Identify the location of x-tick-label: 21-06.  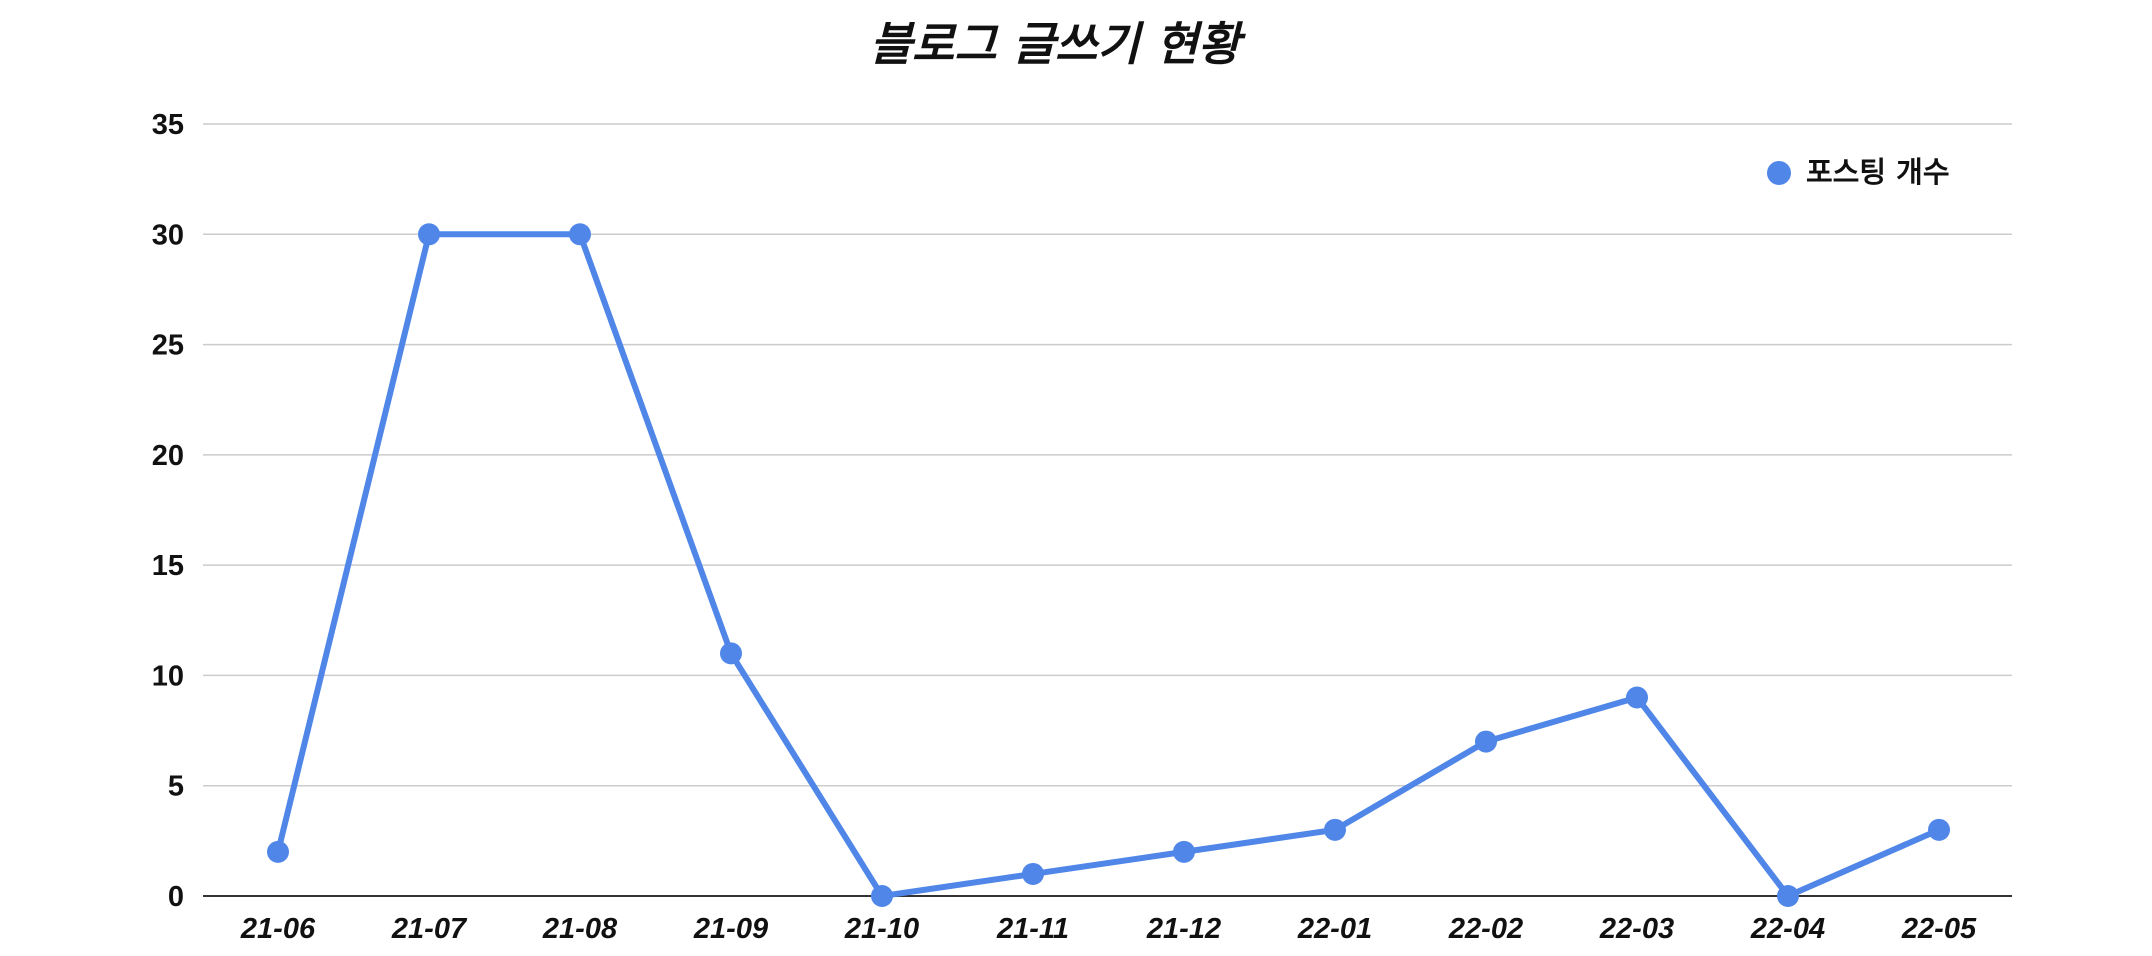
(278, 929).